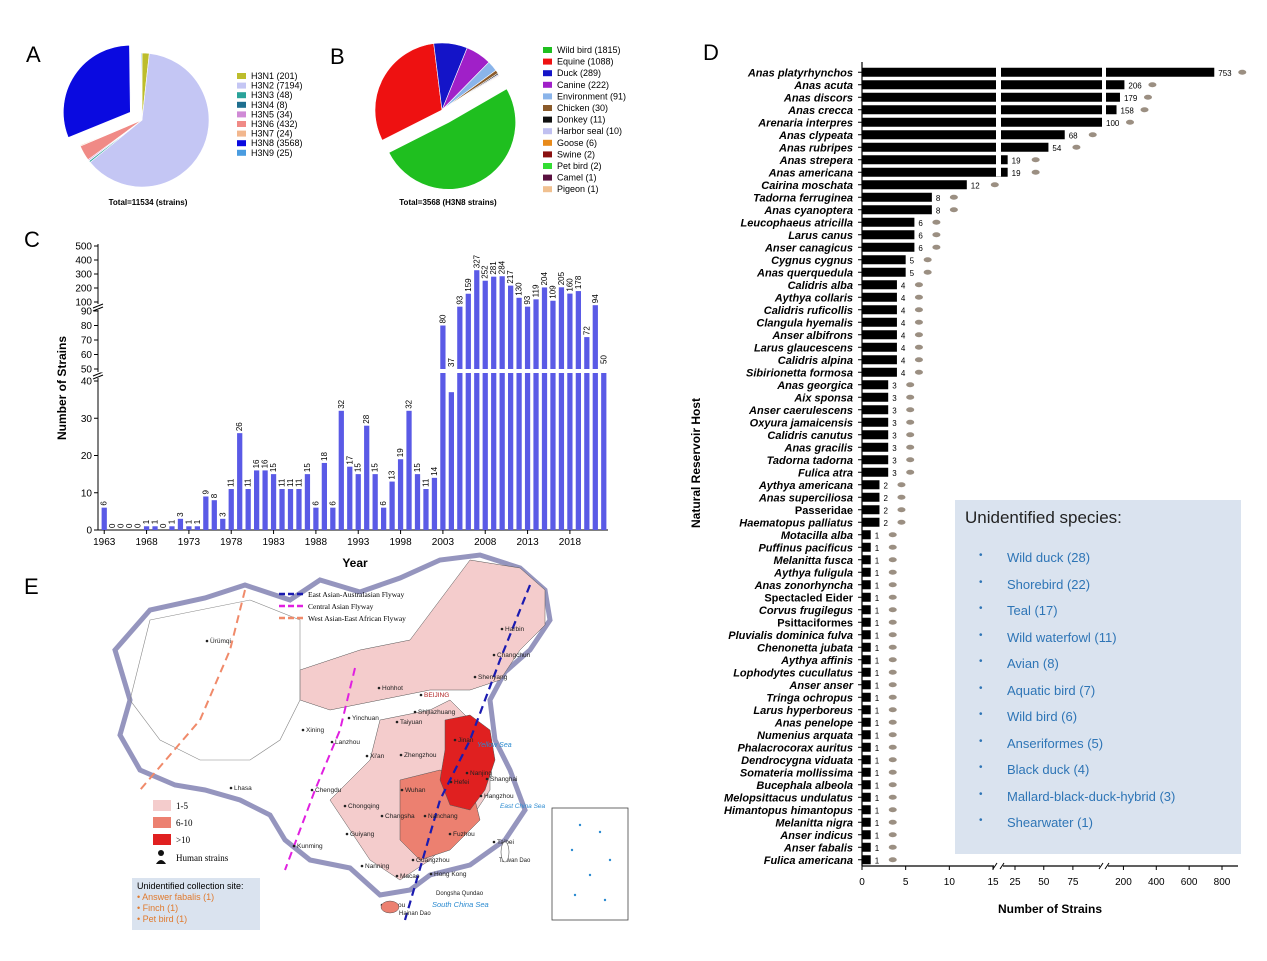 The width and height of the screenshot is (1267, 961). Describe the element at coordinates (231, 509) in the screenshot. I see `chart-c-bar-1978` at that location.